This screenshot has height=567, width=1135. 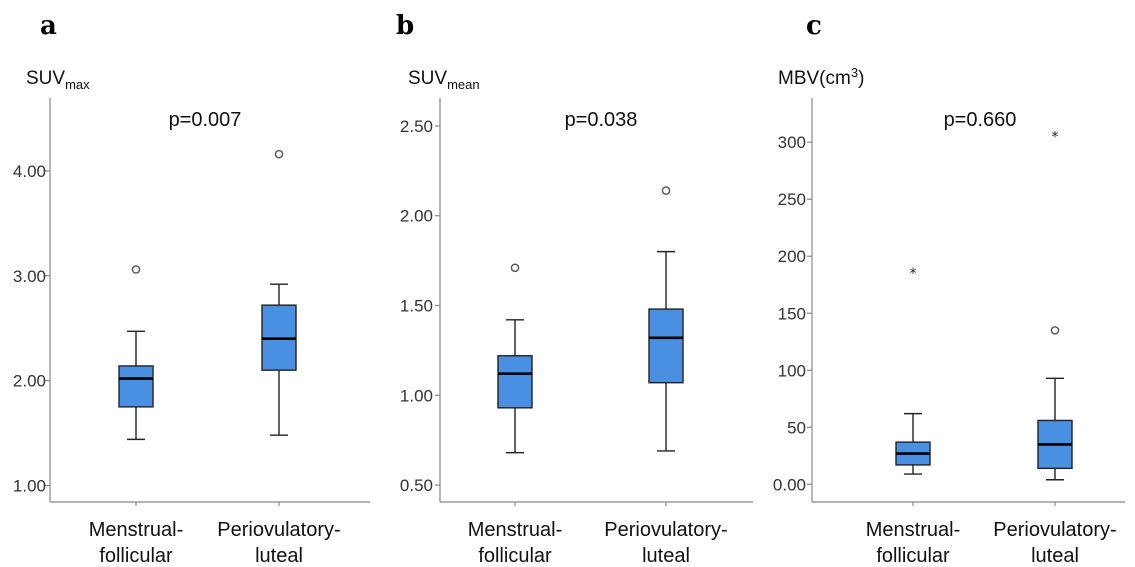 What do you see at coordinates (601, 120) in the screenshot?
I see `p-value-annotation: p=0.038` at bounding box center [601, 120].